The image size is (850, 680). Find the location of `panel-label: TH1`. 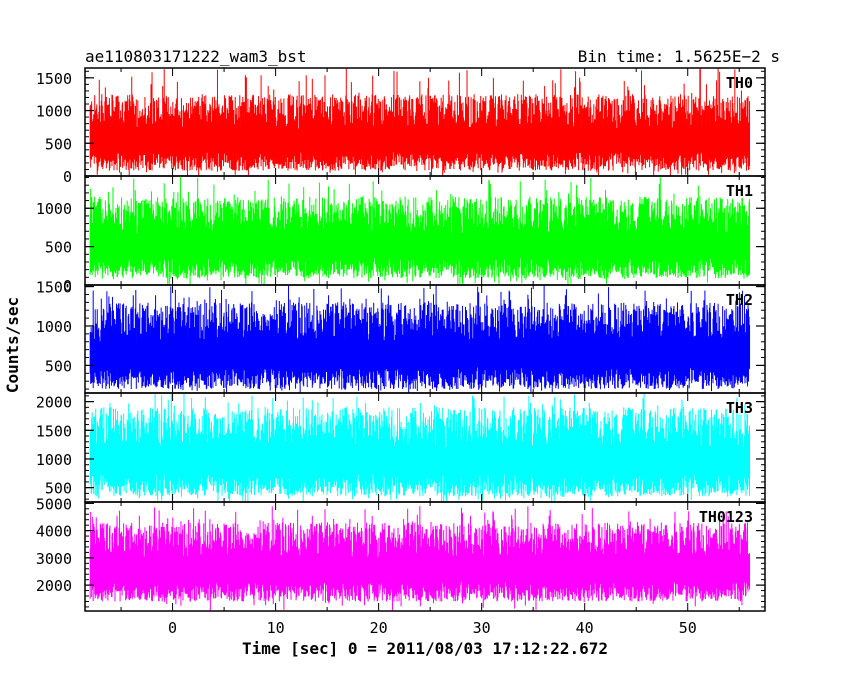

panel-label: TH1 is located at coordinates (739, 191).